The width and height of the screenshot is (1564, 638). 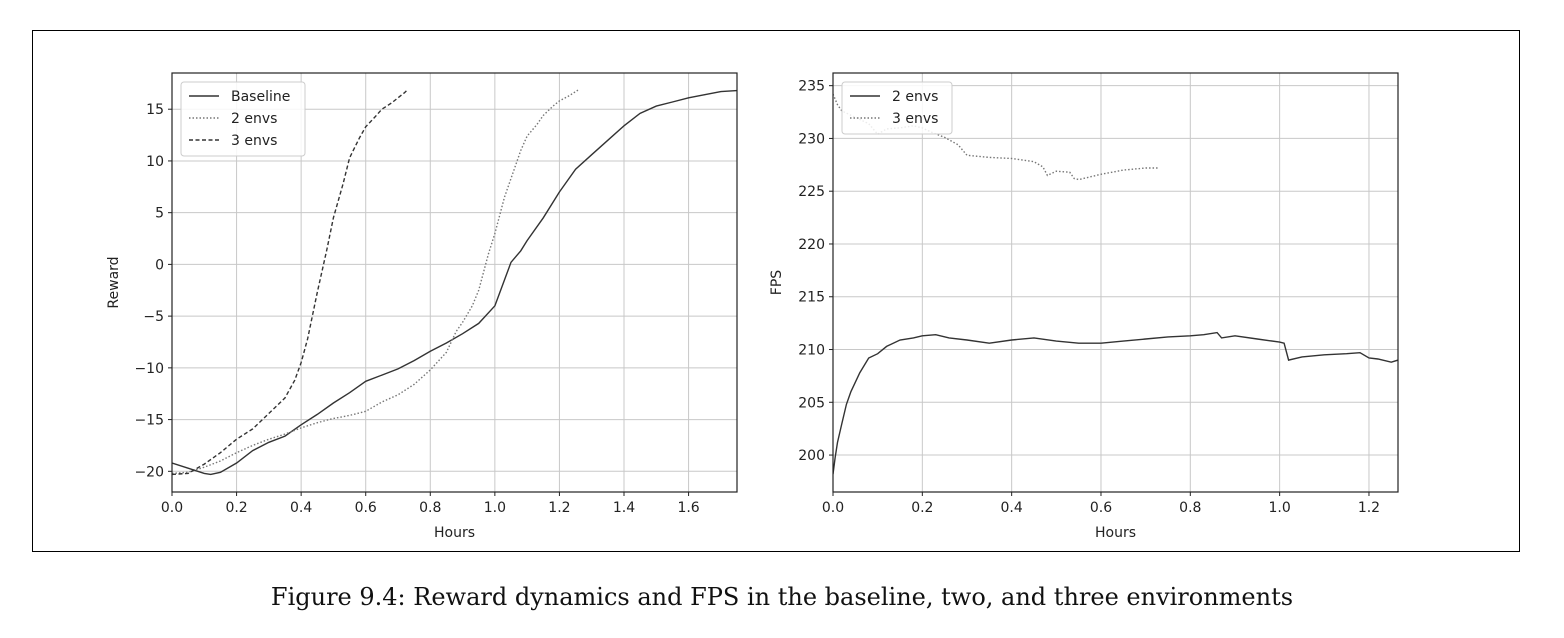 I want to click on reward-legend-label-2-envs: 2 envs, so click(x=254, y=119).